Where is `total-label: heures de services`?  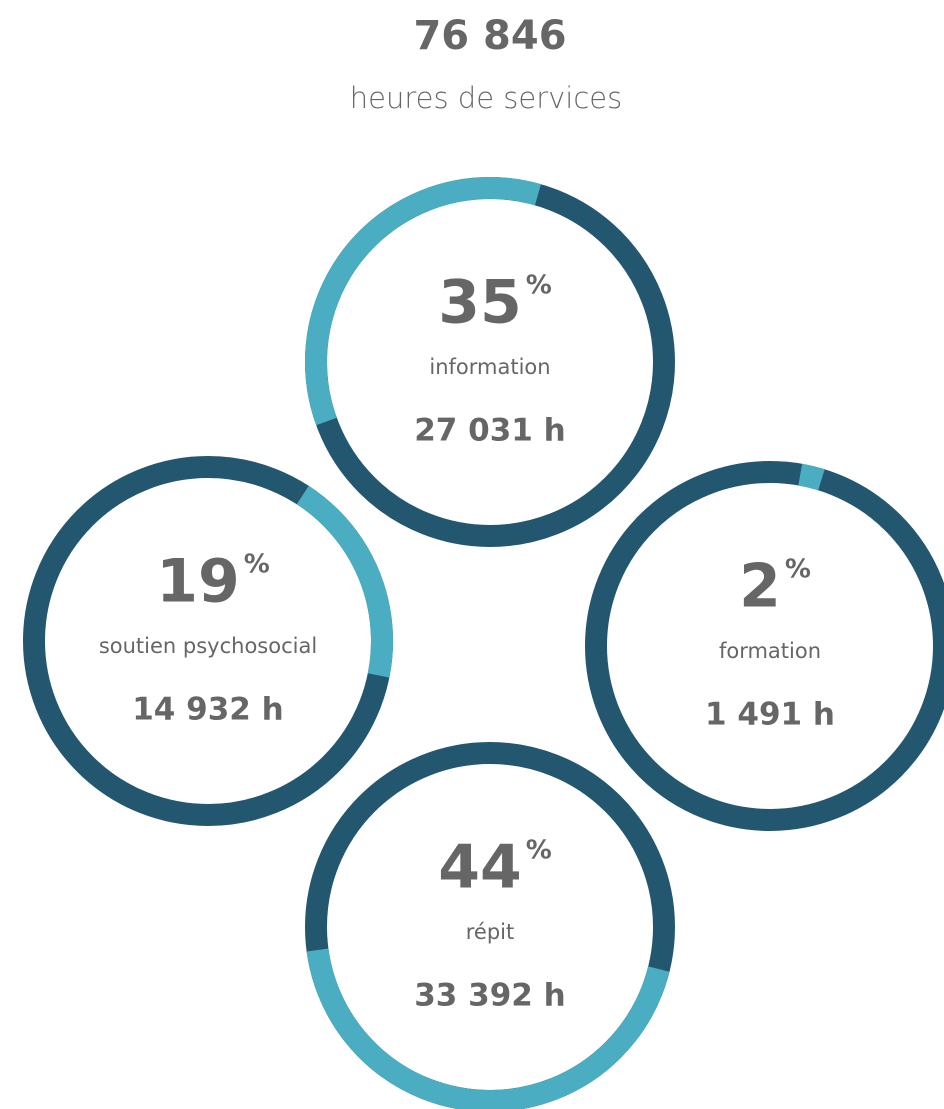
total-label: heures de services is located at coordinates (486, 98).